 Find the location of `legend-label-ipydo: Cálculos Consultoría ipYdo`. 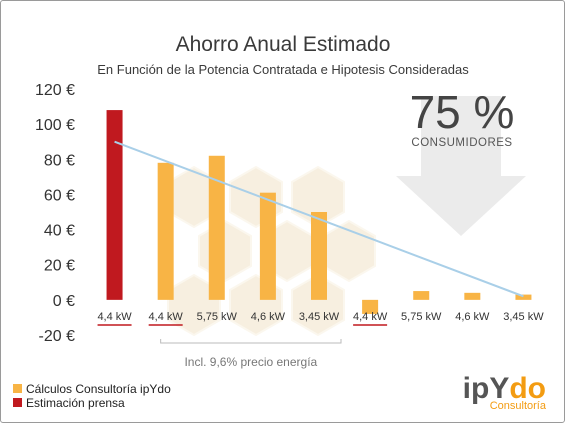

legend-label-ipydo: Cálculos Consultoría ipYdo is located at coordinates (98, 389).